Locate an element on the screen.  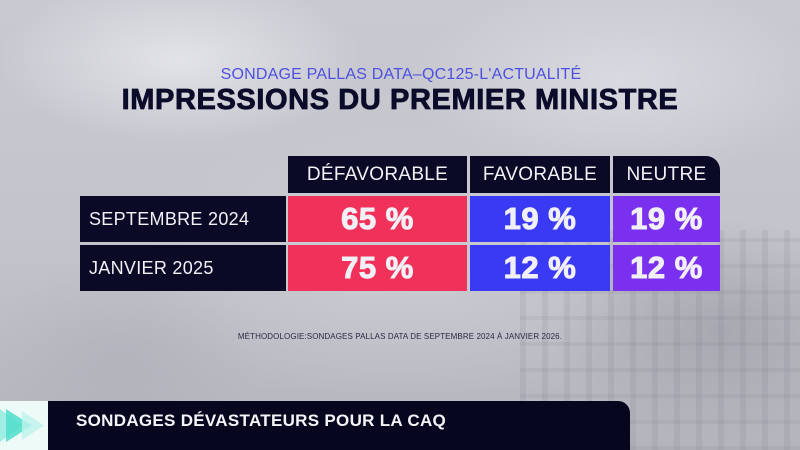
row-label-septembre-2024: SEPTEMBRE 2024 is located at coordinates (183, 219).